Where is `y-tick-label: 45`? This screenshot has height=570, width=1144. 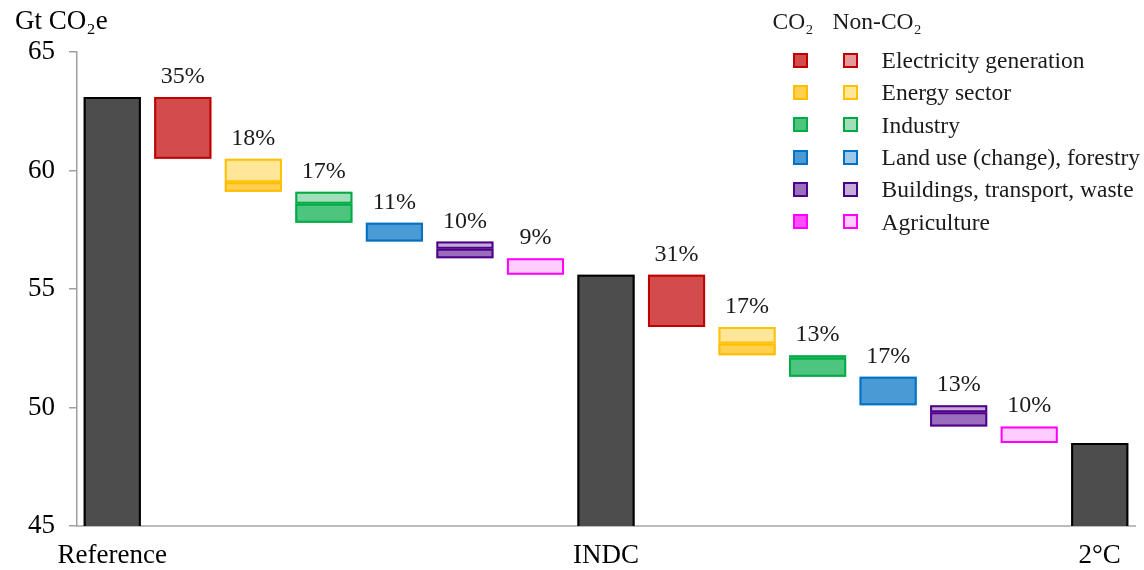 y-tick-label: 45 is located at coordinates (41, 524).